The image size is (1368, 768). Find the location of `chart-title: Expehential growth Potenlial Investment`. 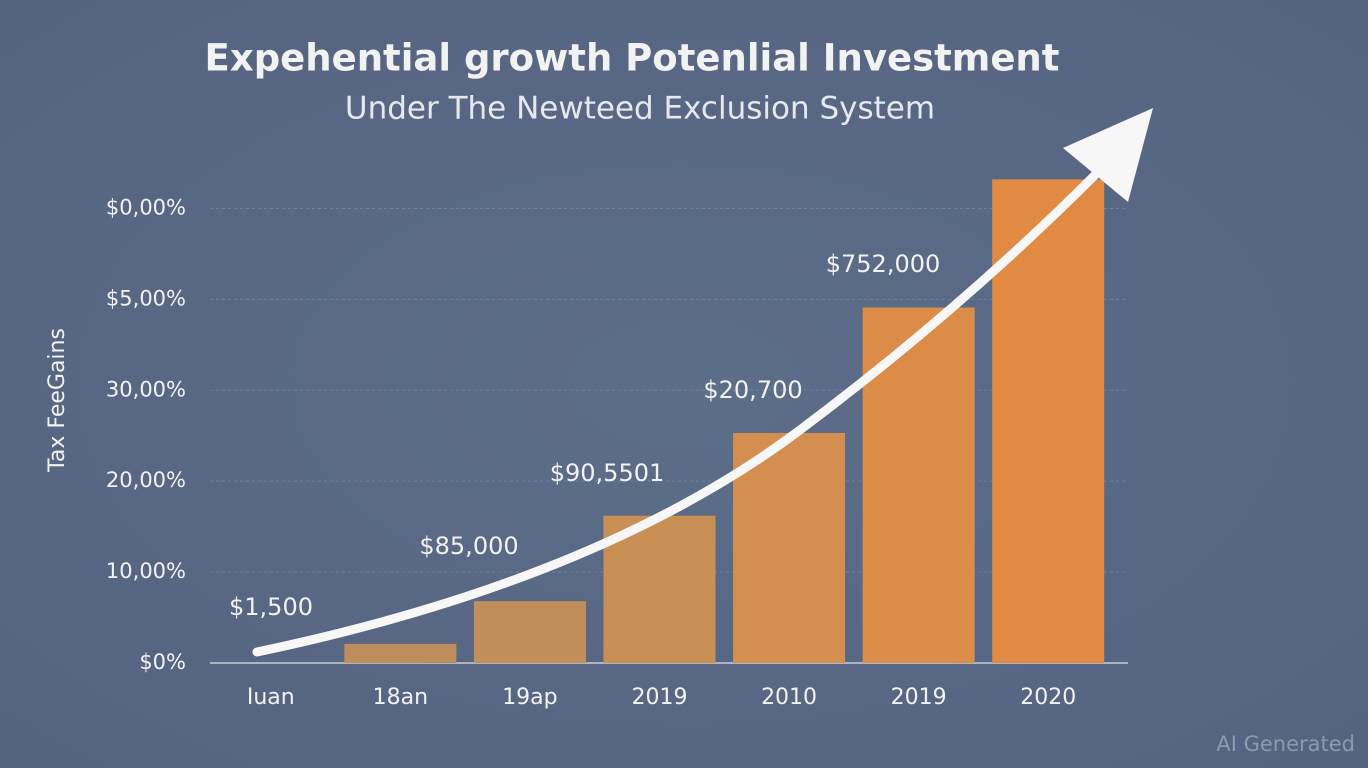

chart-title: Expehential growth Potenlial Investment is located at coordinates (632, 58).